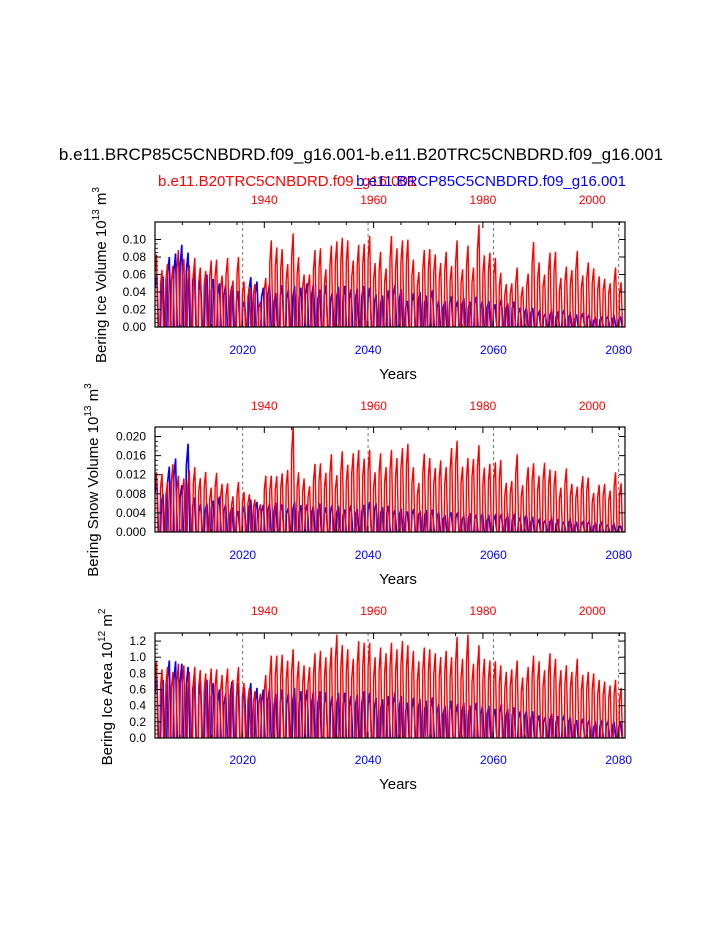 This screenshot has height=935, width=723. What do you see at coordinates (137, 690) in the screenshot?
I see `y-tick-label: 0.6` at bounding box center [137, 690].